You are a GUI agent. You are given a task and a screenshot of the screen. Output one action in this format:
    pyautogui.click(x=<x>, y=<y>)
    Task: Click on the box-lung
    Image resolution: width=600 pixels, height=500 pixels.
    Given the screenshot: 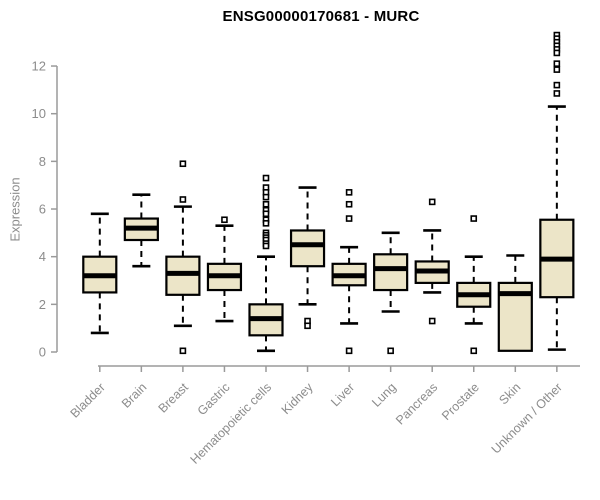 What is the action you would take?
    pyautogui.click(x=391, y=293)
    